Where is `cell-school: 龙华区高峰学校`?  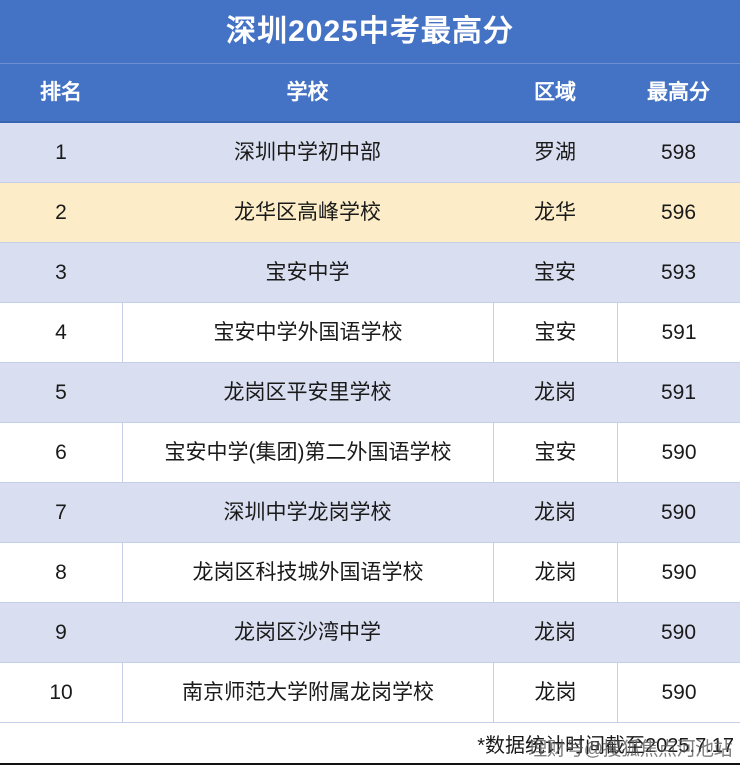
cell-school: 龙华区高峰学校 is located at coordinates (307, 212).